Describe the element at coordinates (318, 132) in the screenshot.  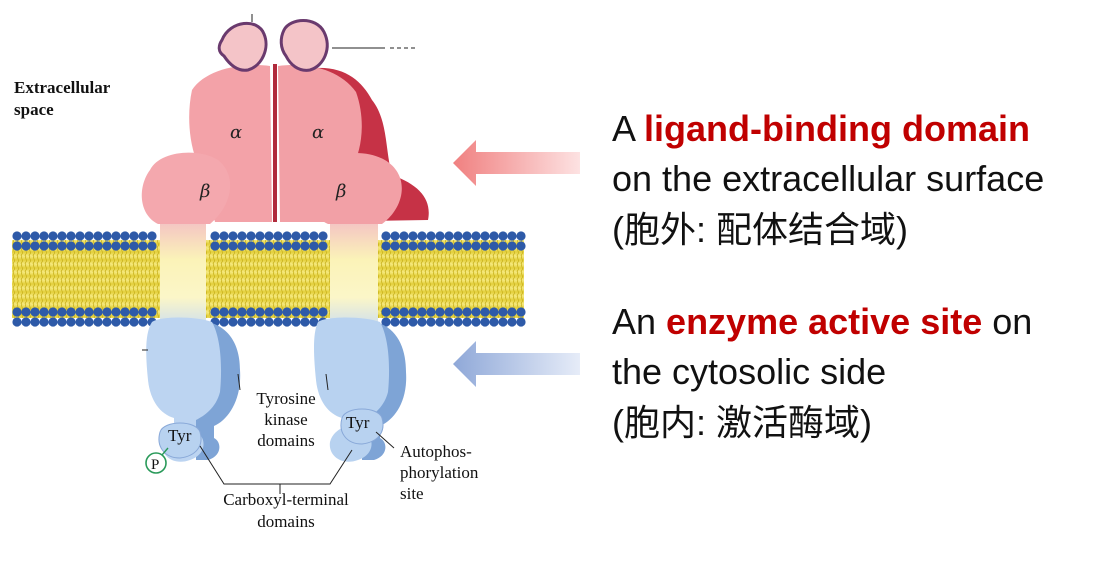
I see `alpha-label-right: α` at that location.